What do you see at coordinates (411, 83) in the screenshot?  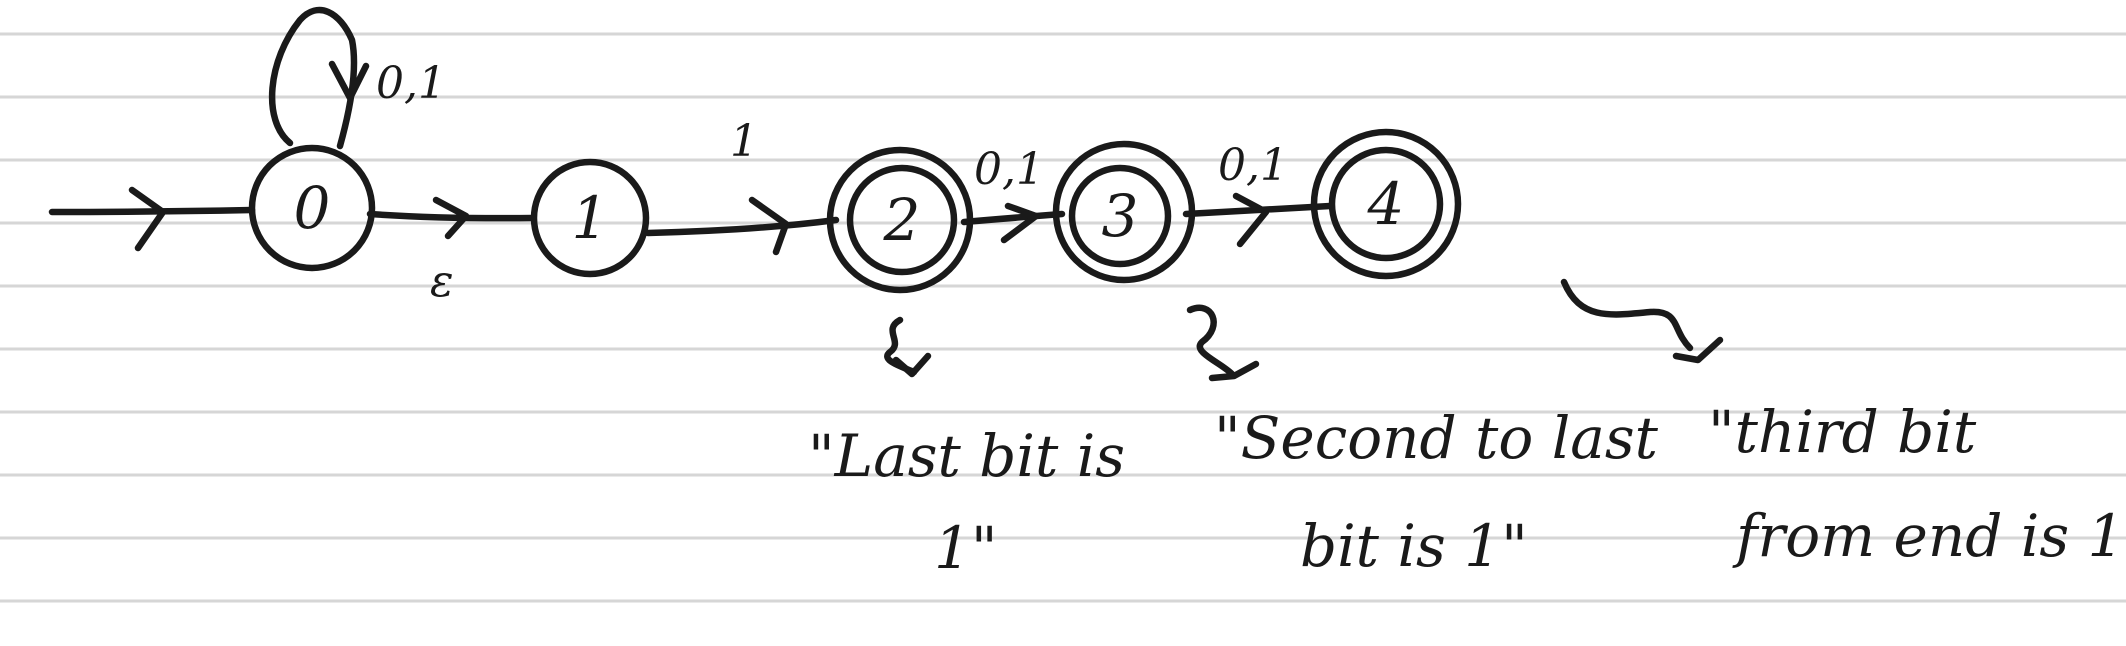 I see `self-loop-label: 0,1` at bounding box center [411, 83].